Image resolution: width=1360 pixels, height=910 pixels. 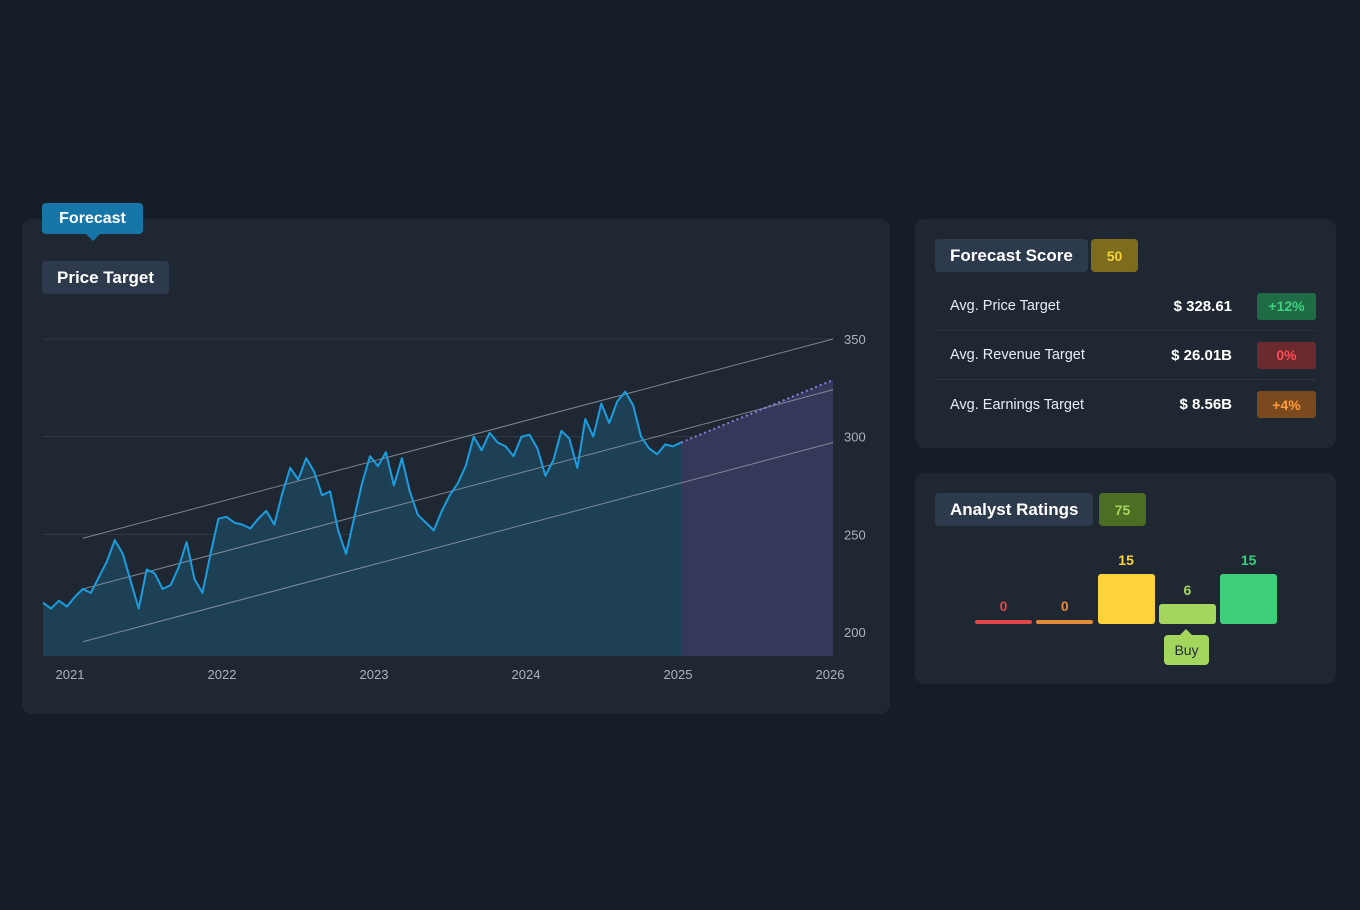 I want to click on forecast-area, so click(x=757, y=518).